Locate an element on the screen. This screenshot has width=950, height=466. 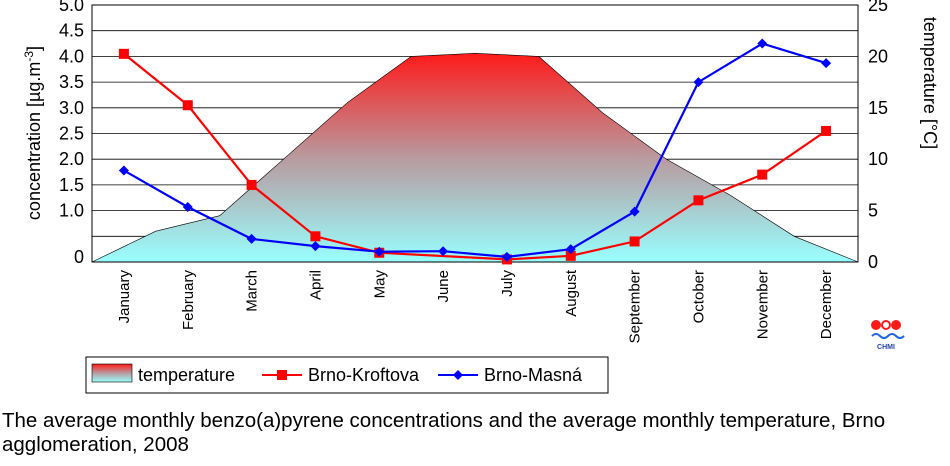
legend: temperature Brno-Kroftova Brno-Masná is located at coordinates (347, 375).